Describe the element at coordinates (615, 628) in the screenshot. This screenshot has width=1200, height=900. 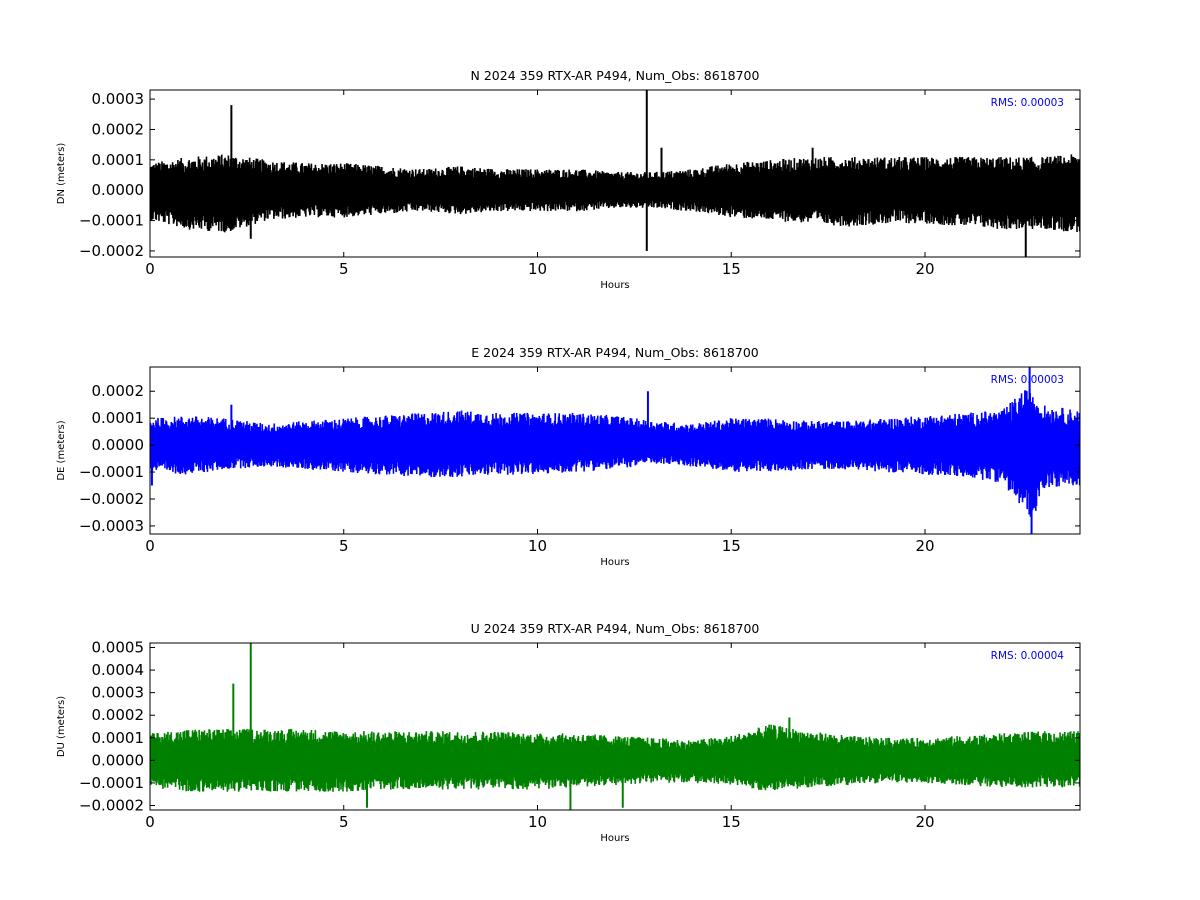
I see `plot-title: U 2024 359 RTX-AR P494, Num_Obs: 8618700` at that location.